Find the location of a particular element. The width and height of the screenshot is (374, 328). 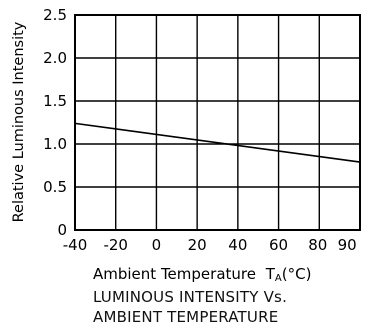

x-axis-label-subscript: A is located at coordinates (278, 278).